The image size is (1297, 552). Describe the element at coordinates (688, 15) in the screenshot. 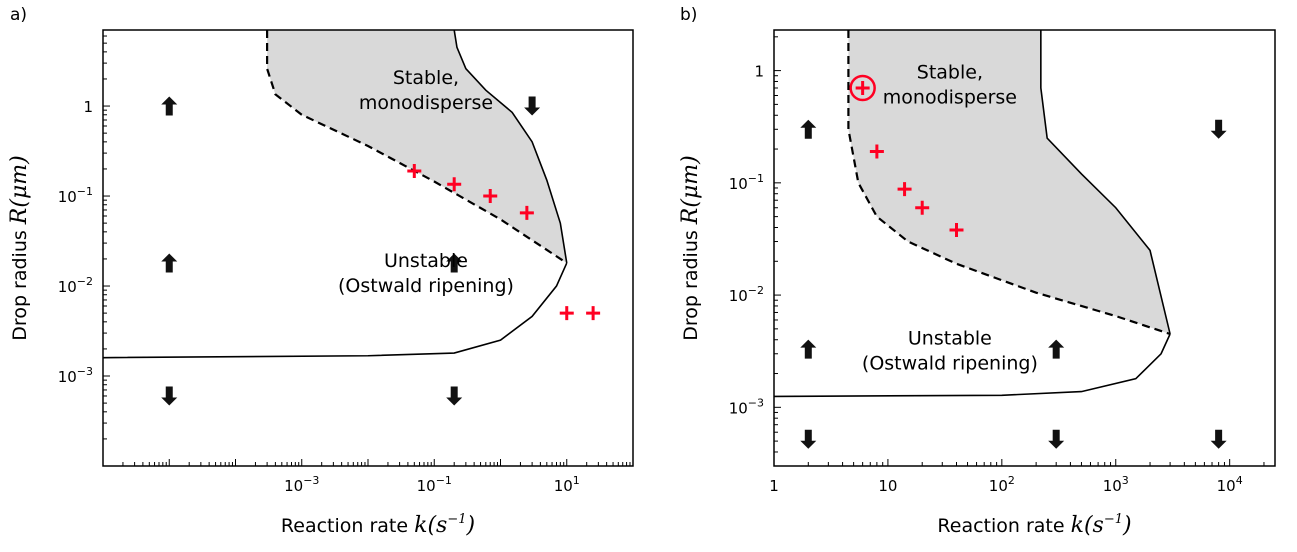

I see `panel-label: b)` at that location.